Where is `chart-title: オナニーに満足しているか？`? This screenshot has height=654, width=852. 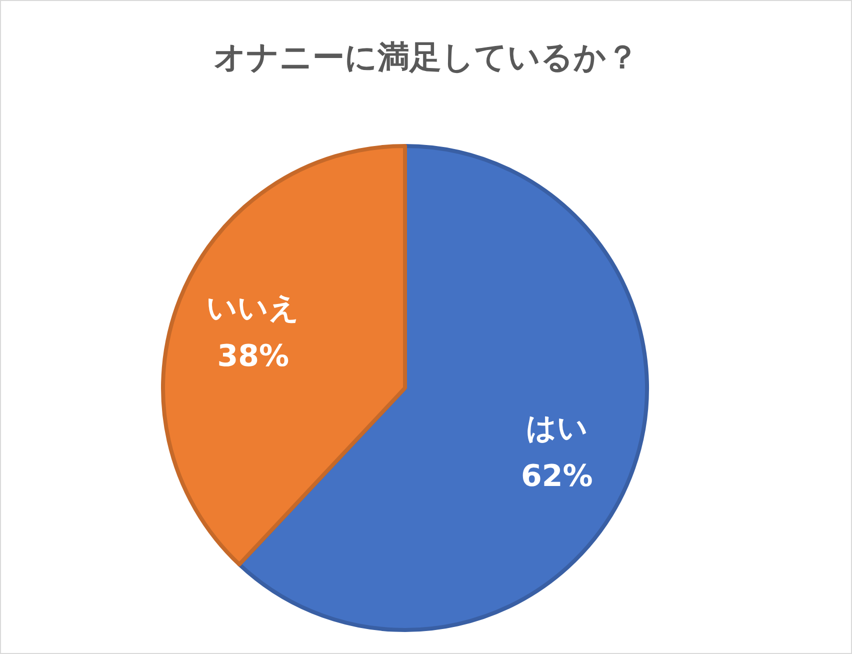 chart-title: オナニーに満足しているか？ is located at coordinates (426, 57).